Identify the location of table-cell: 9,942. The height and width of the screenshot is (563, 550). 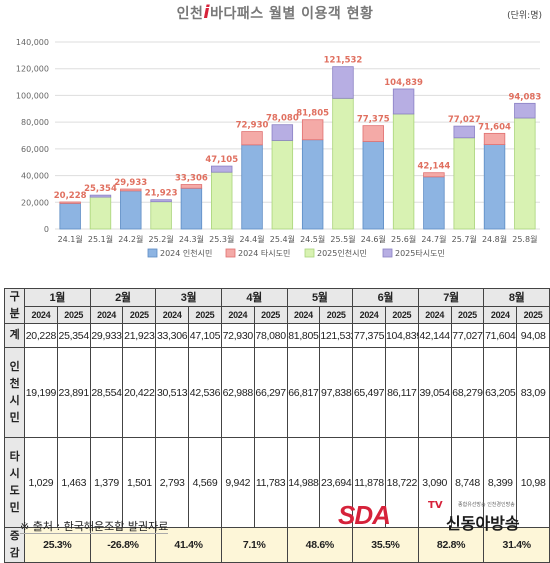
(237, 482).